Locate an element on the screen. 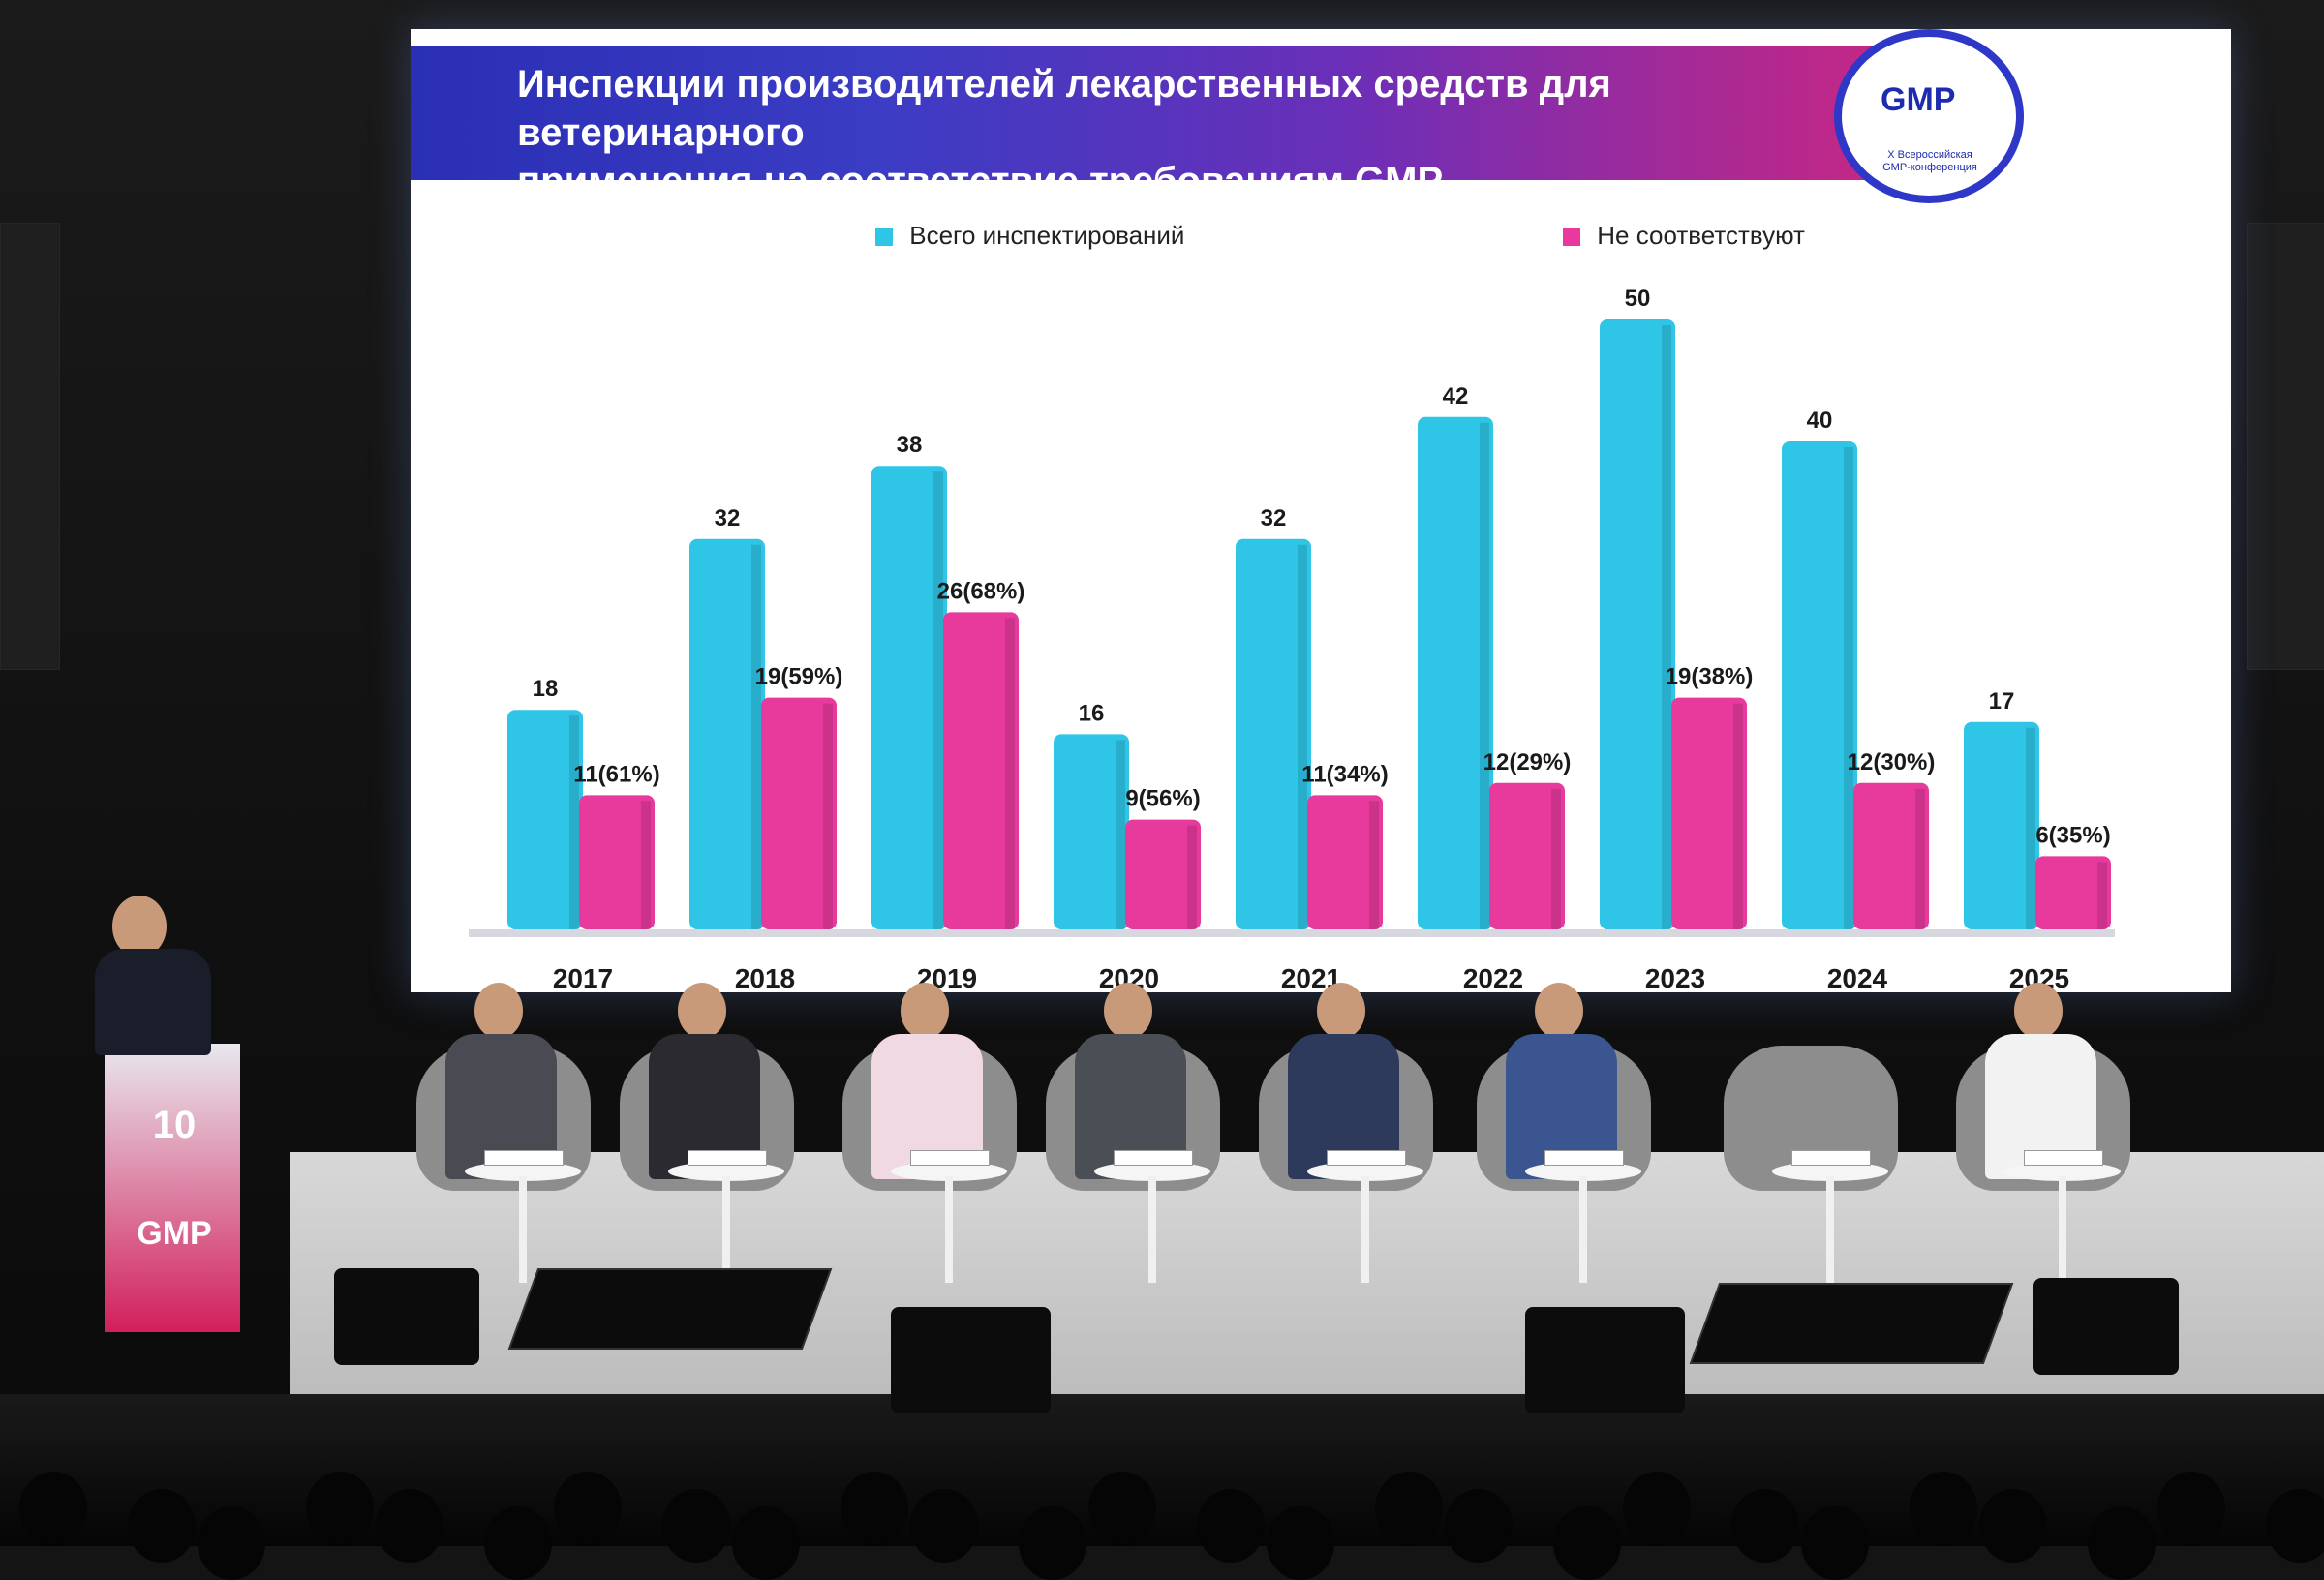  speaker-podium is located at coordinates (173, 1188).